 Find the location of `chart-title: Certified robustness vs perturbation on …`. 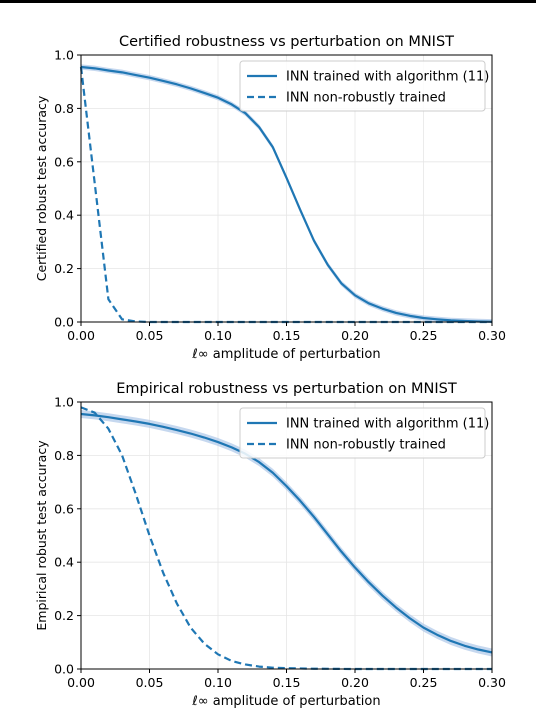

chart-title: Certified robustness vs perturbation on … is located at coordinates (286, 42).